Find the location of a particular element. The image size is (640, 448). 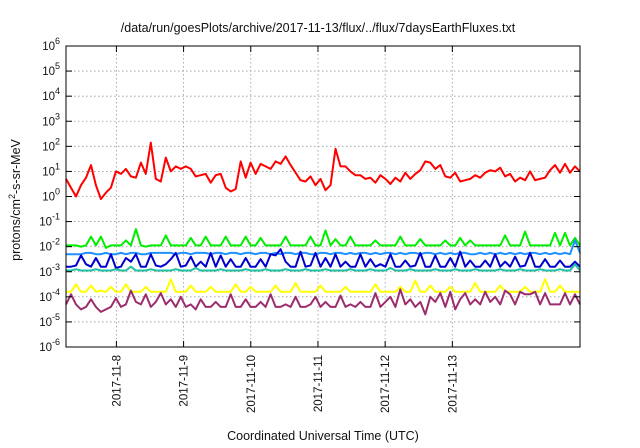

y-tick-label: 10⁻² is located at coordinates (49, 245).